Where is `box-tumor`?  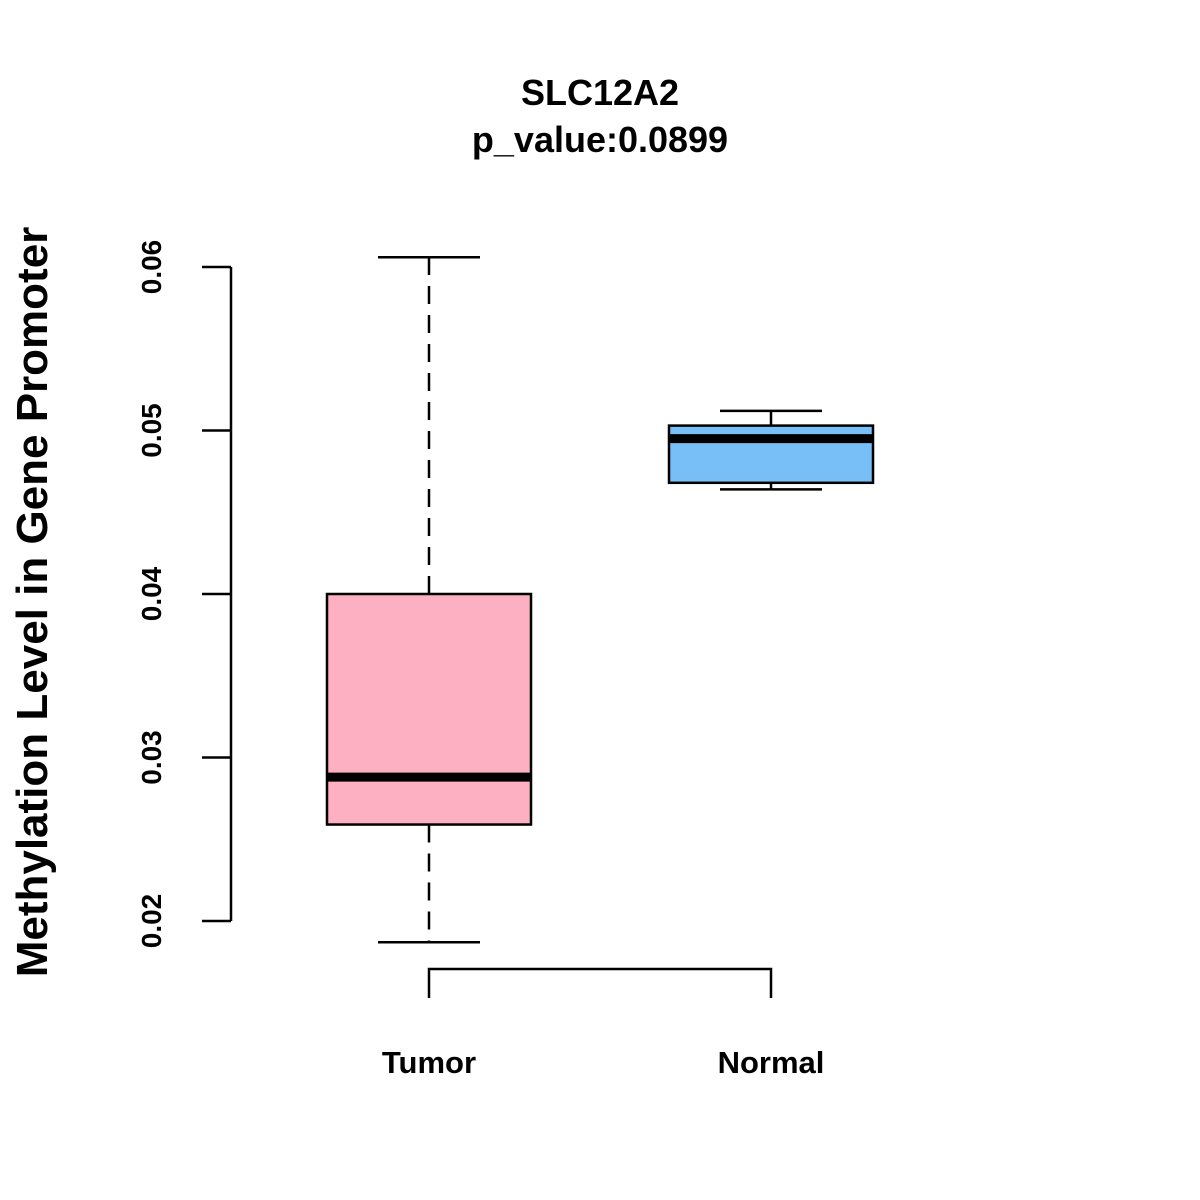
box-tumor is located at coordinates (429, 599).